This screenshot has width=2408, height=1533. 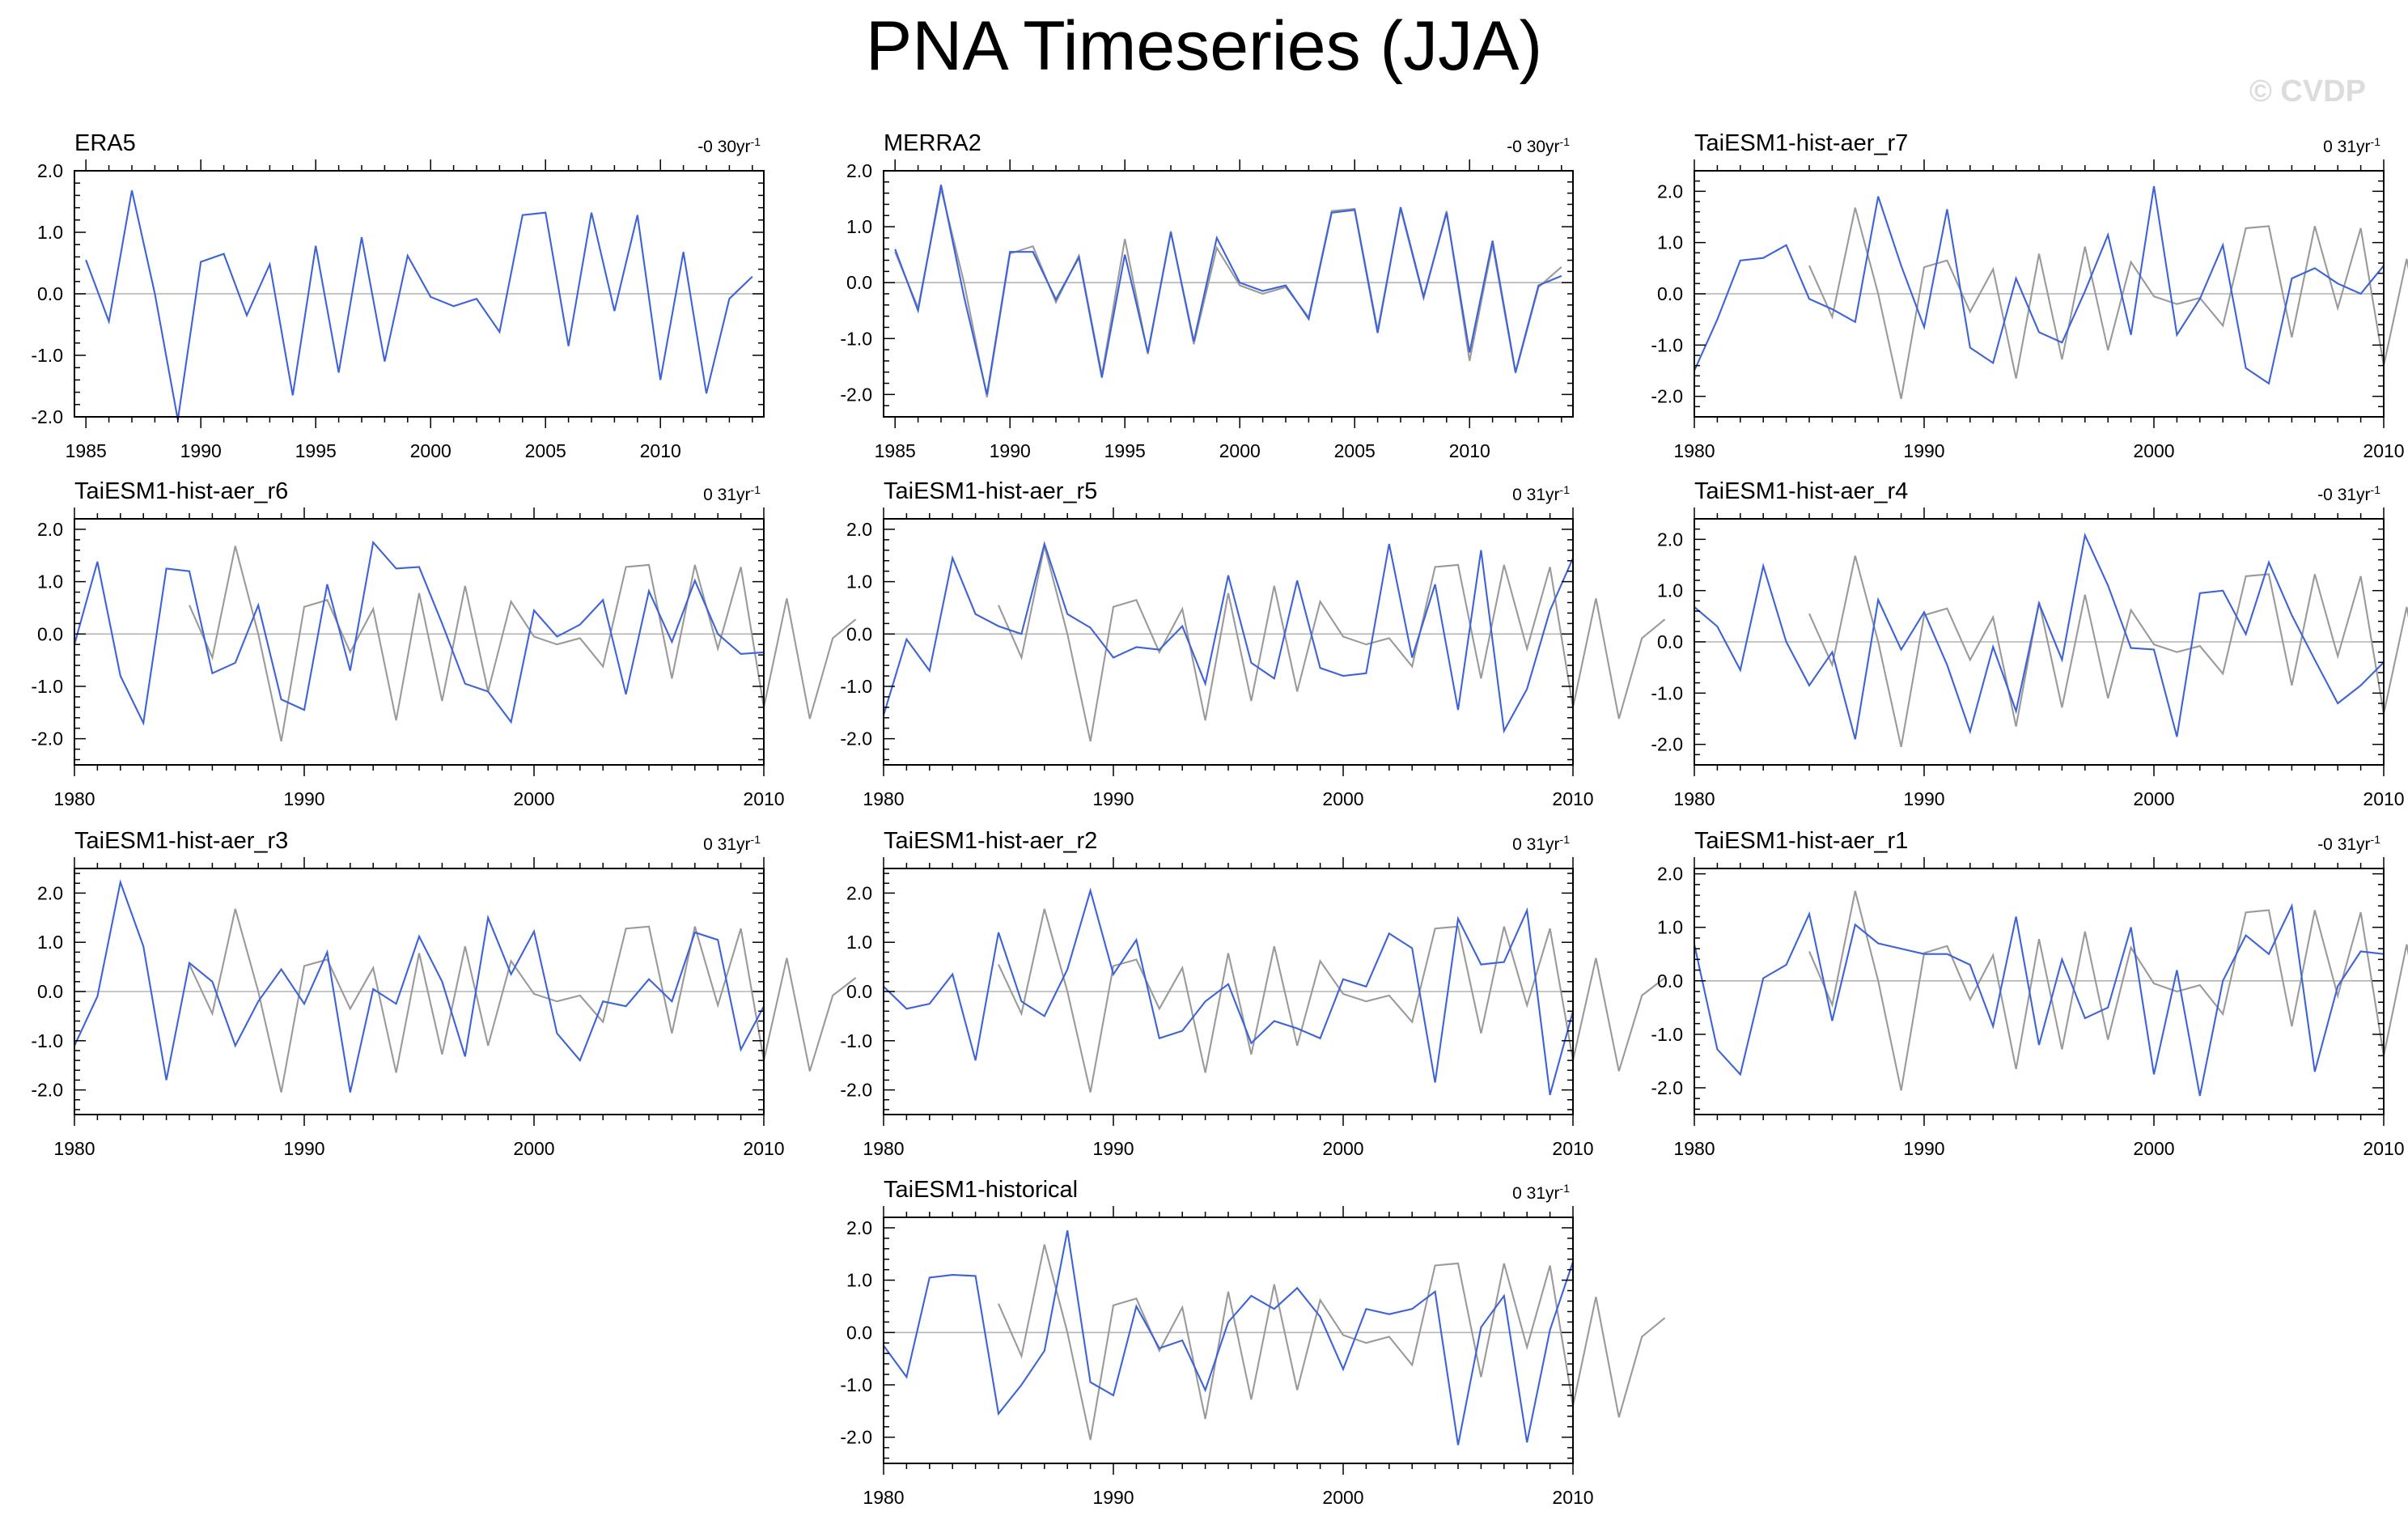 I want to click on panel-title: TaiESM1-hist-aer_r6, so click(x=181, y=491).